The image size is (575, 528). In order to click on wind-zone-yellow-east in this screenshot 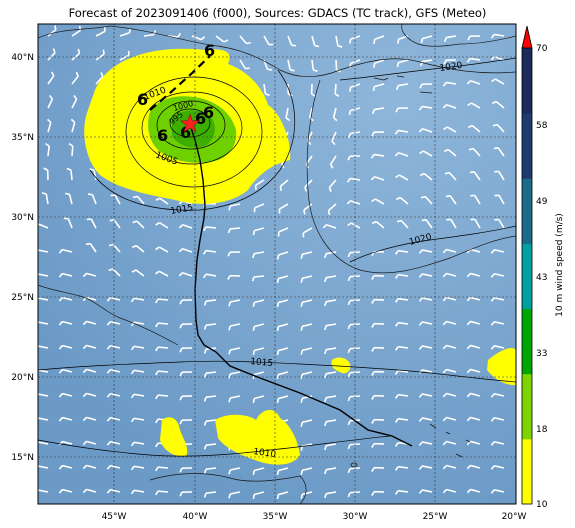, I will do `click(501, 367)`.